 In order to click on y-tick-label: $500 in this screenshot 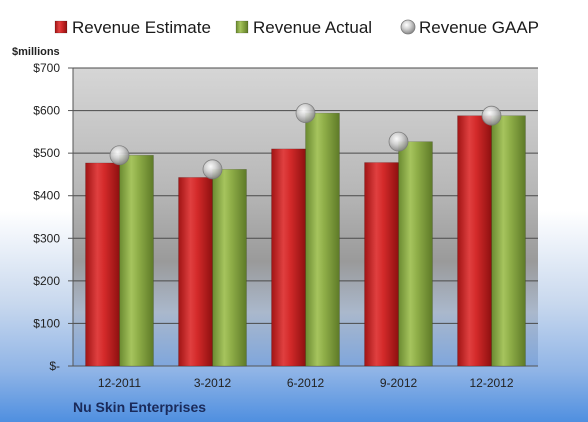, I will do `click(46, 153)`.